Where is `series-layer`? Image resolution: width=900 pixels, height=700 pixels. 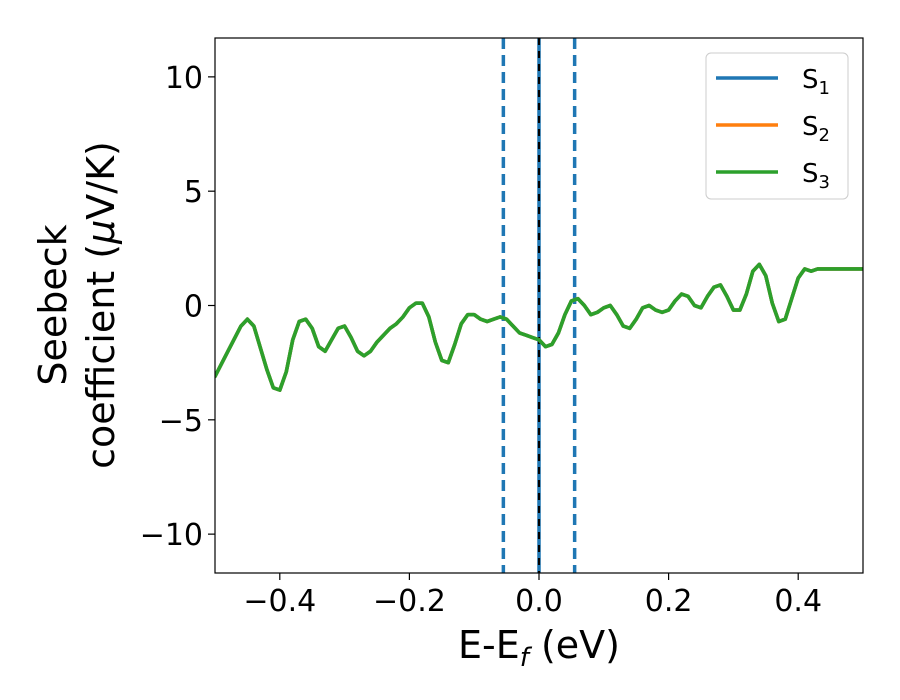
series-layer is located at coordinates (539, 327).